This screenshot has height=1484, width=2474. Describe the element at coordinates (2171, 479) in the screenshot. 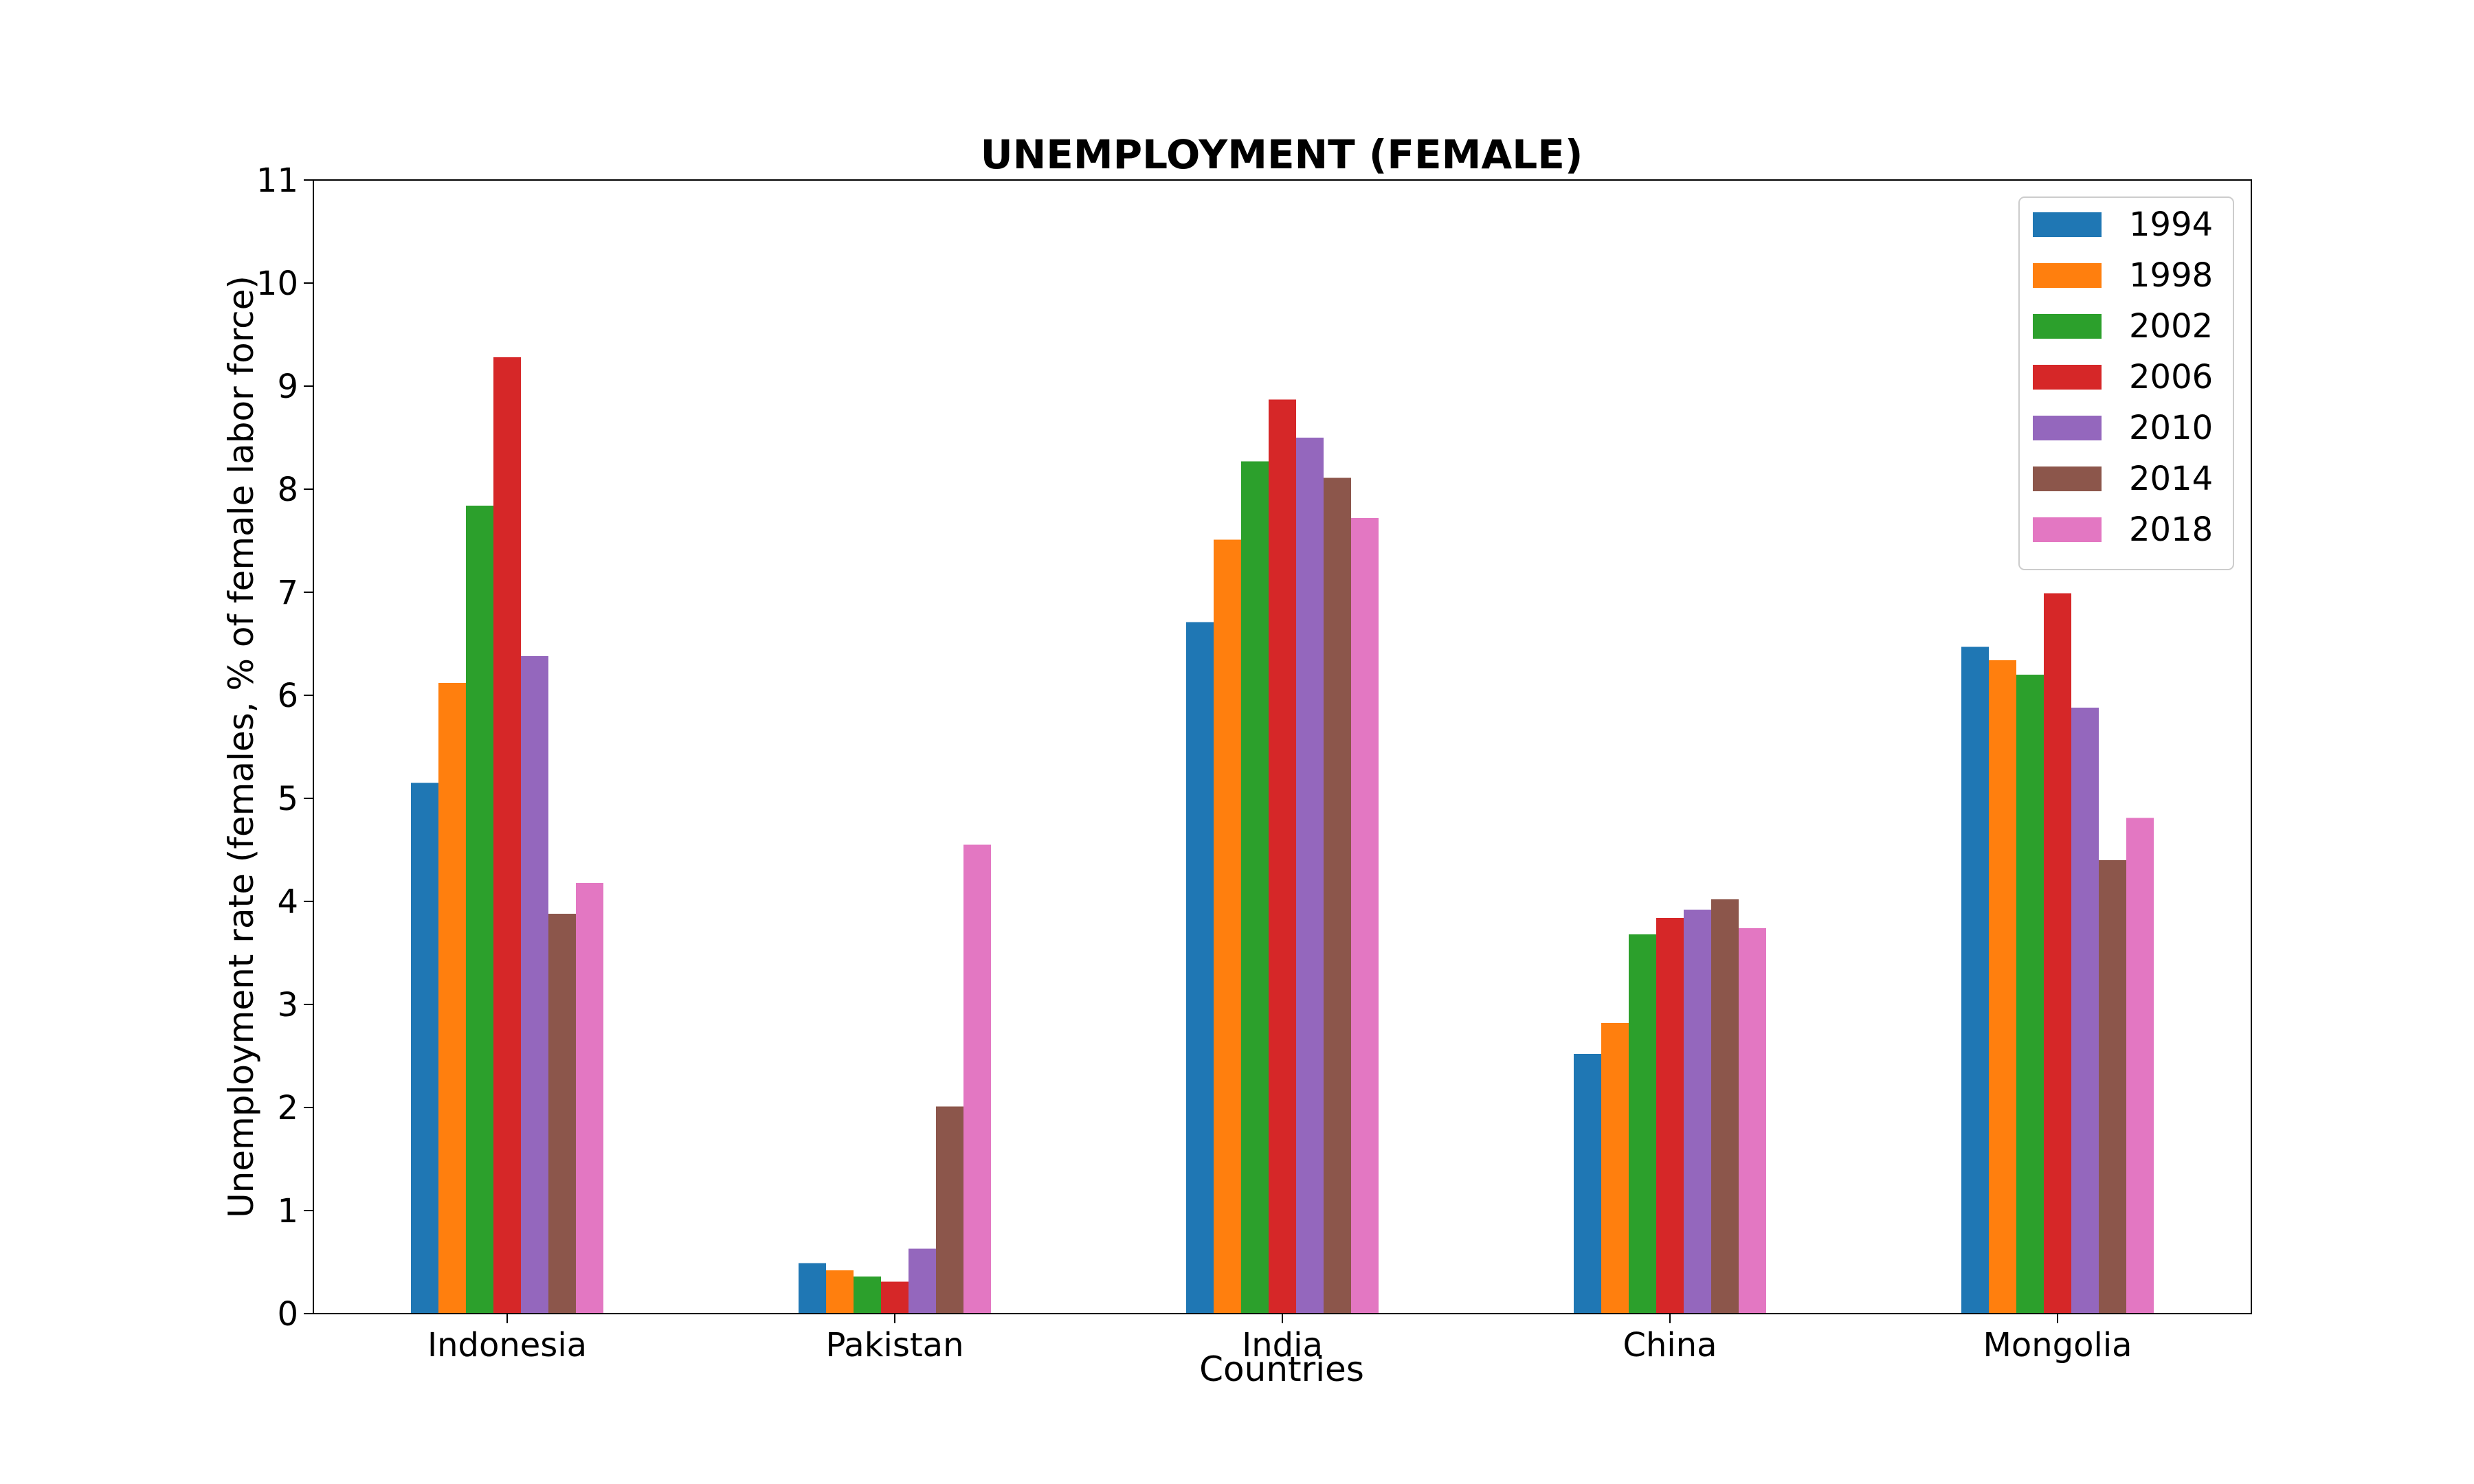

I see `legend-label-2014: 2014` at that location.